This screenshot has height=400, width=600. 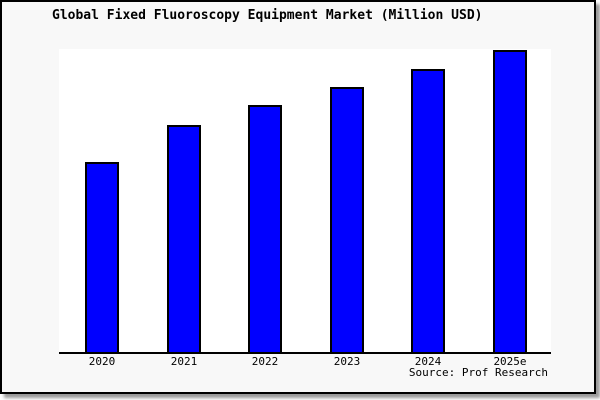 What do you see at coordinates (478, 372) in the screenshot?
I see `source-credit: Source: Prof Research` at bounding box center [478, 372].